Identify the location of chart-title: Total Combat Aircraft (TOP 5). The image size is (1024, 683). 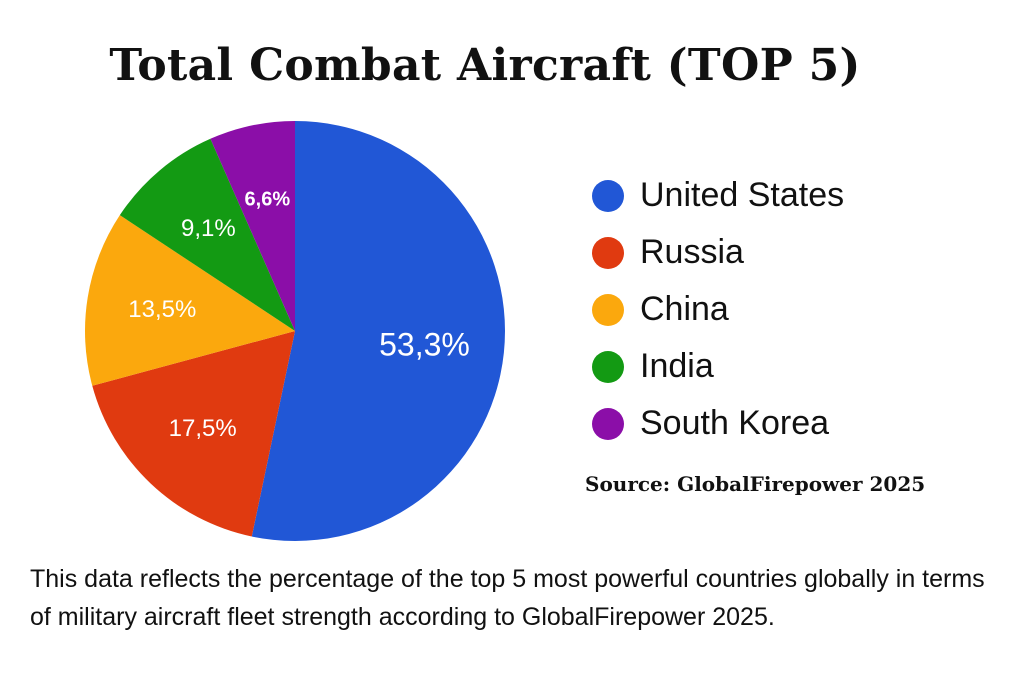
(485, 65).